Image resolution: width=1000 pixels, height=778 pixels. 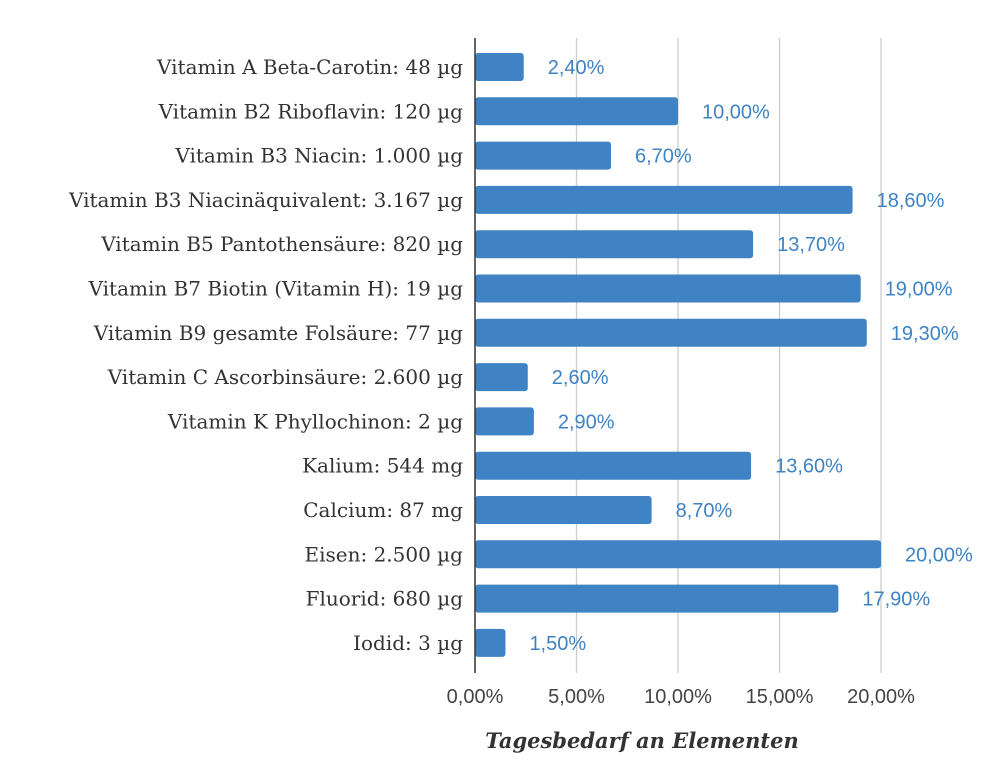 What do you see at coordinates (939, 555) in the screenshot?
I see `data-label: 20,00%` at bounding box center [939, 555].